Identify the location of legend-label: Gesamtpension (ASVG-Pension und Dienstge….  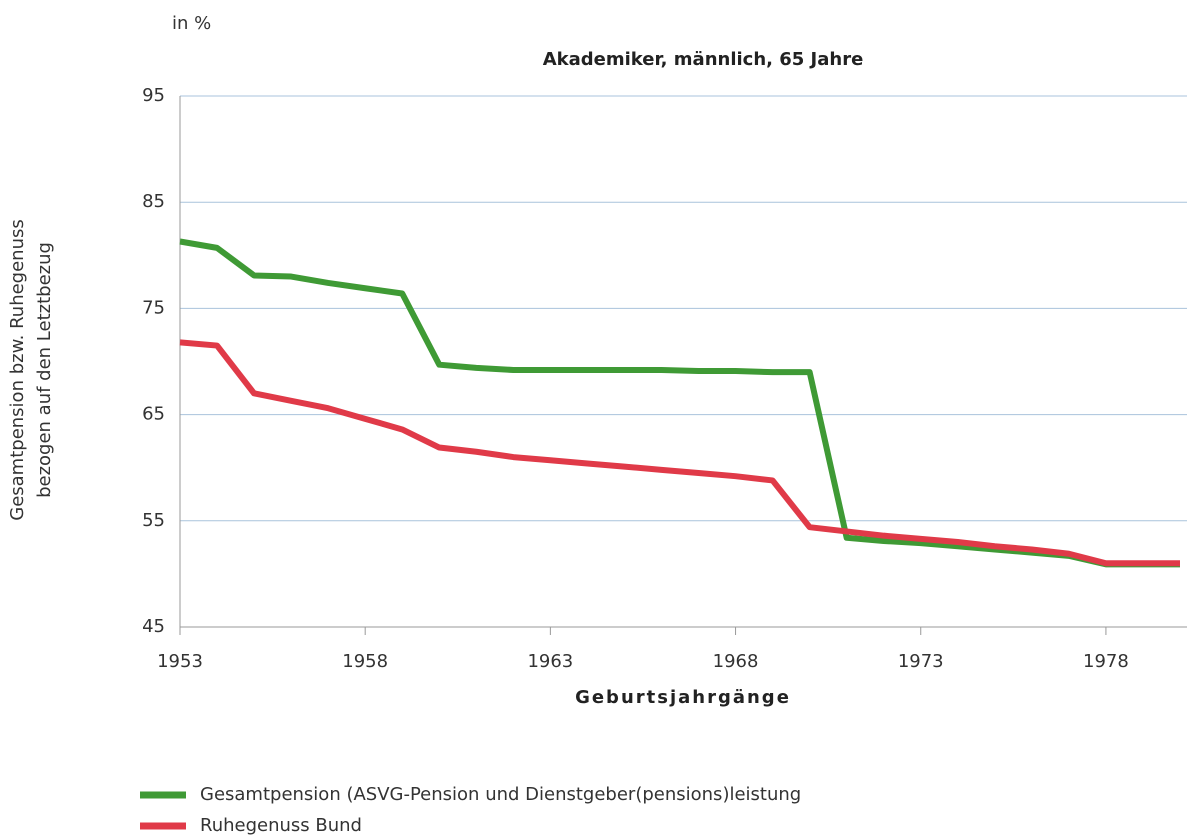
(500, 794).